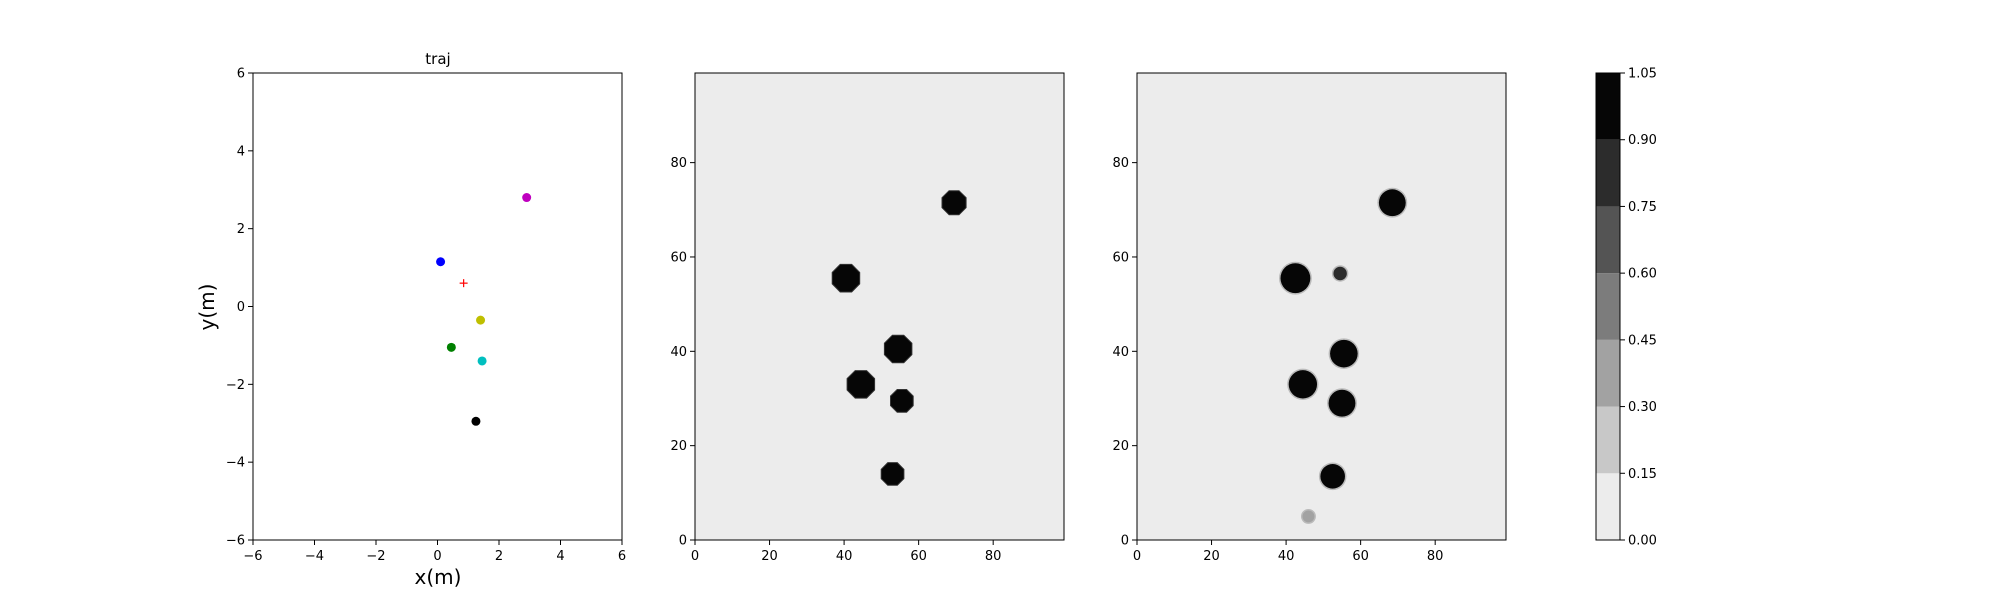  What do you see at coordinates (844, 556) in the screenshot?
I see `occupancy-map-1-x-tick-label: 40` at bounding box center [844, 556].